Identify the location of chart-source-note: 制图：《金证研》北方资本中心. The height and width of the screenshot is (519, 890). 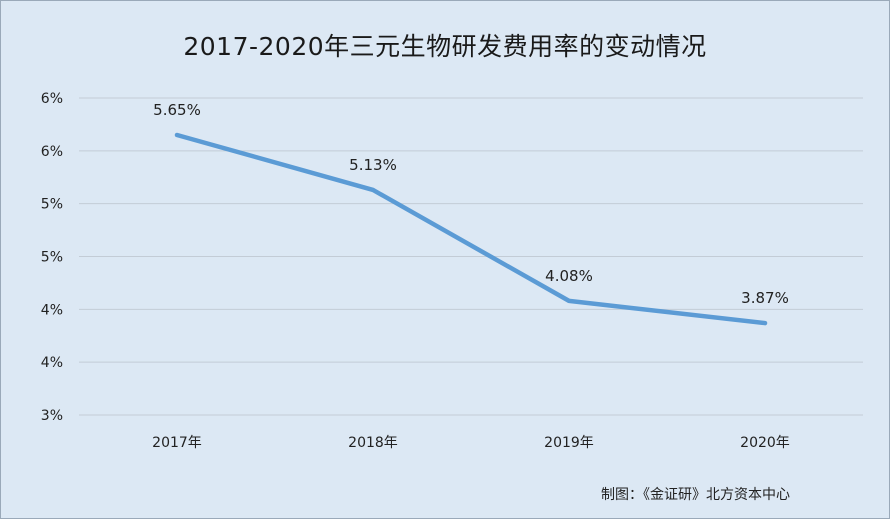
(695, 495).